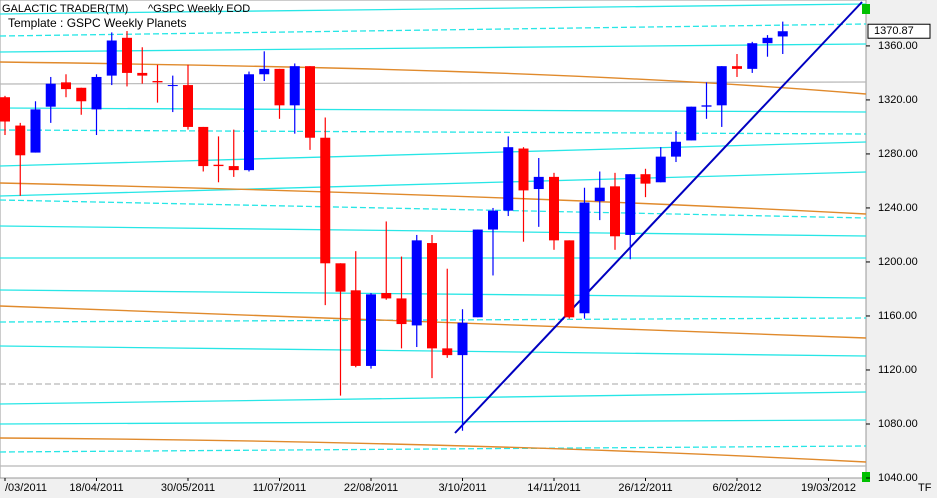  Describe the element at coordinates (462, 488) in the screenshot. I see `x-tick-label: 3/10/2011` at that location.